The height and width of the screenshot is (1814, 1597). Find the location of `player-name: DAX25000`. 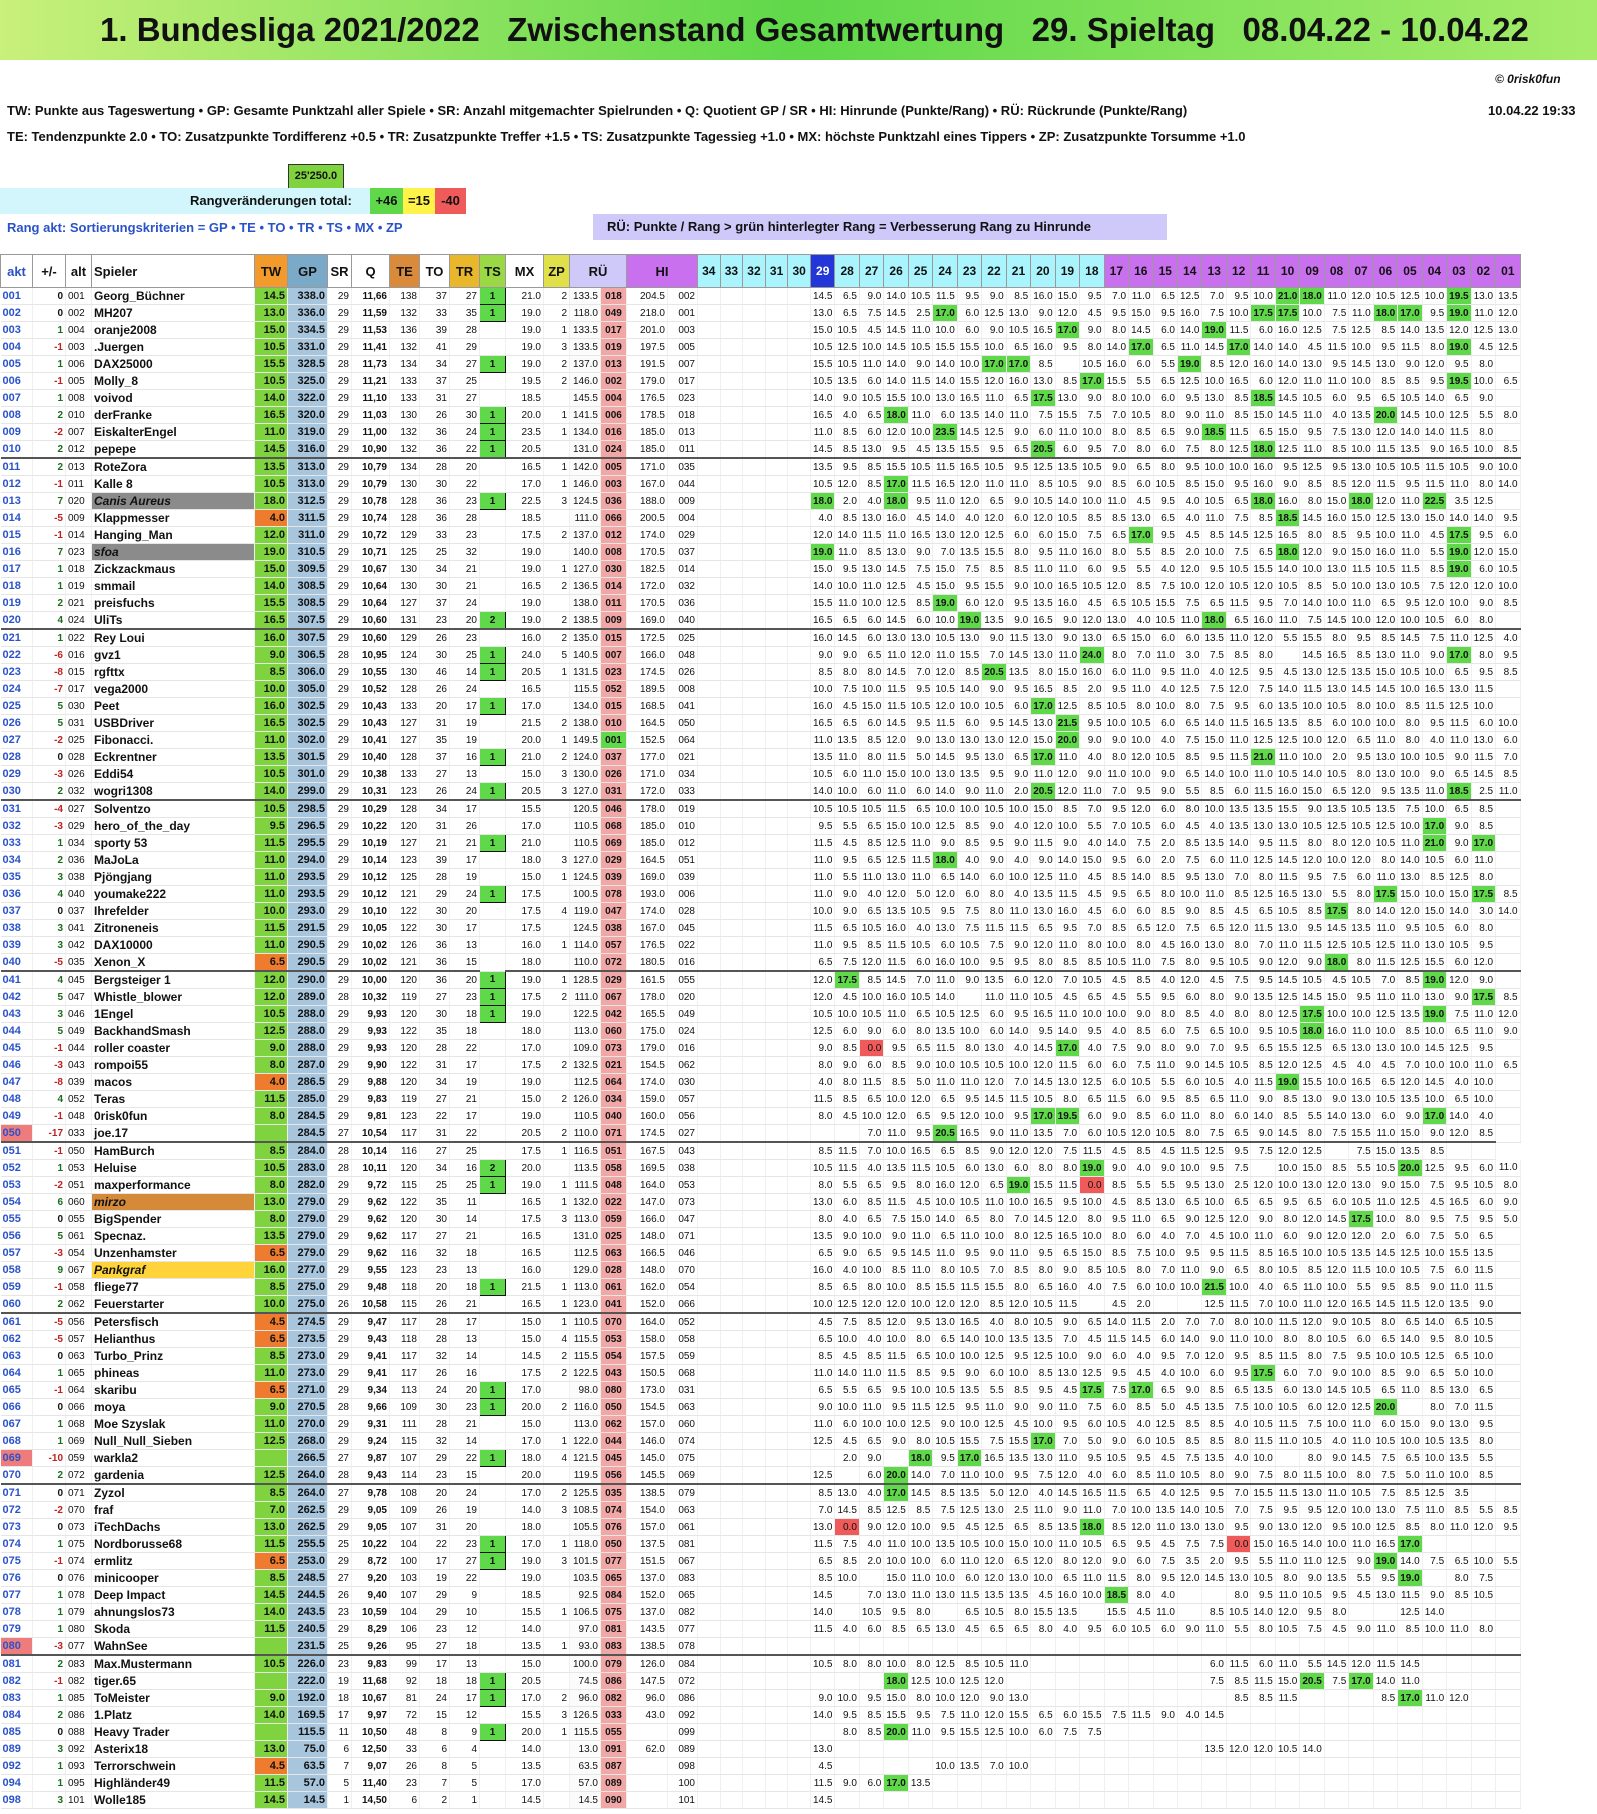

player-name: DAX25000 is located at coordinates (173, 364).